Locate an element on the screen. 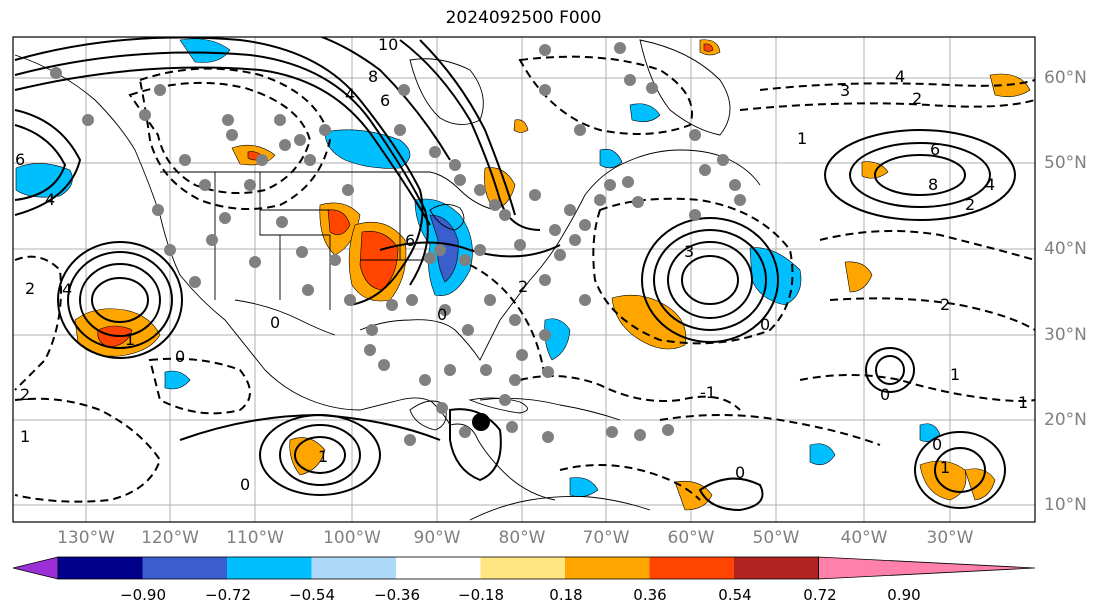  orange-region is located at coordinates (875, 170).